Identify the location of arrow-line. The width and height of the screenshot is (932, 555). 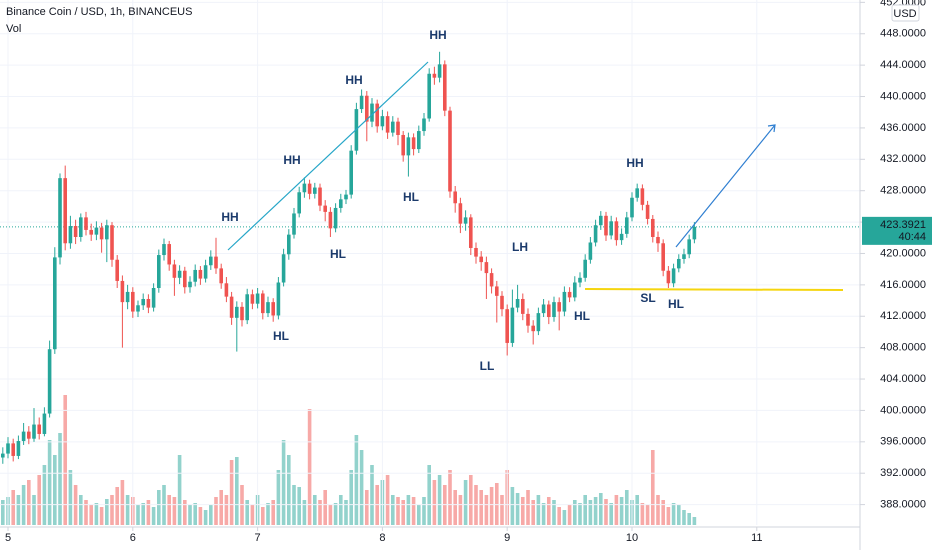
(725, 186).